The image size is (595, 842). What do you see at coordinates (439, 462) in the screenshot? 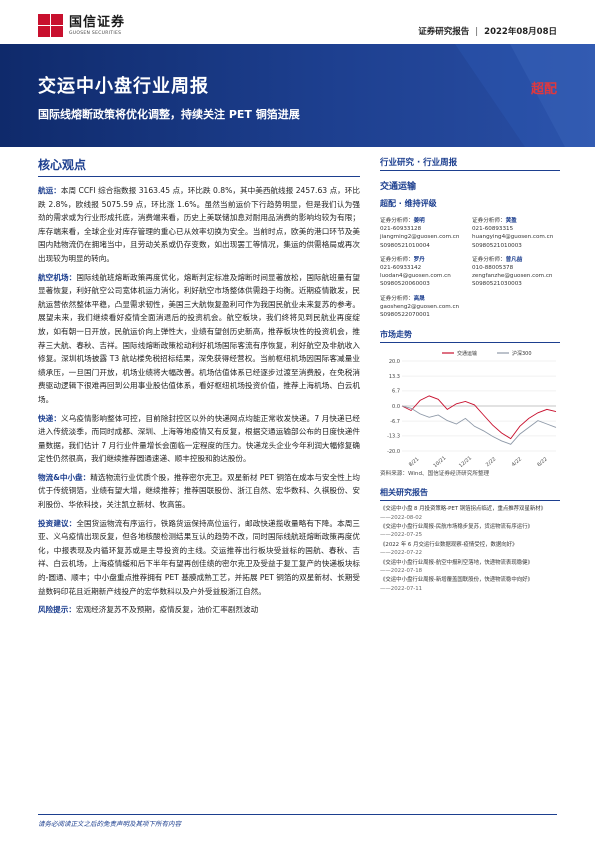
I see `x-tick-label: 10/21` at bounding box center [439, 462].